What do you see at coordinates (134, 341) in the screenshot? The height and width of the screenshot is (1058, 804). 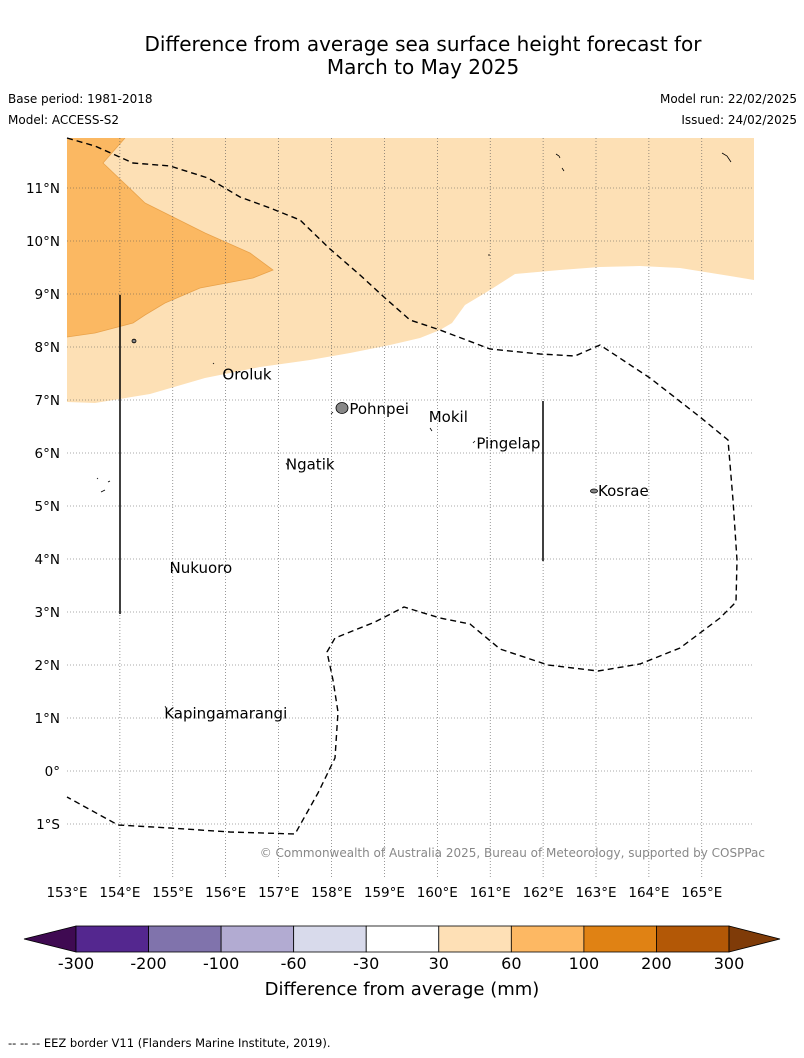 I see `small-island` at bounding box center [134, 341].